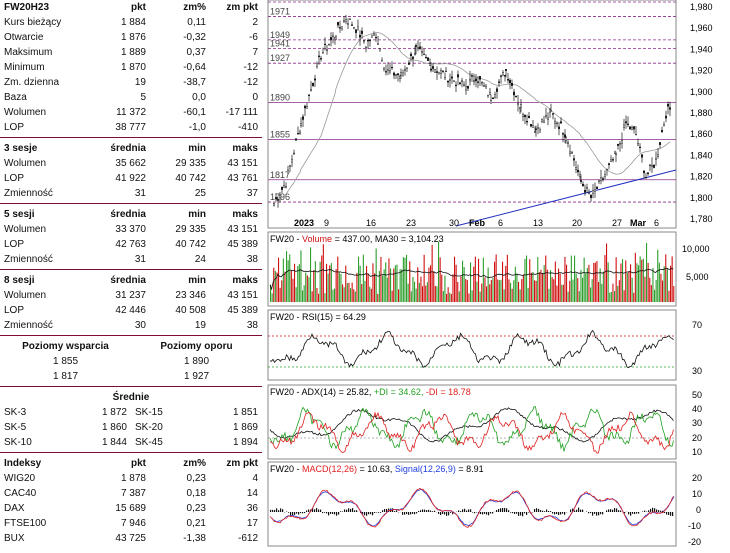  I want to click on cell-value: 1 876, so click(121, 37).